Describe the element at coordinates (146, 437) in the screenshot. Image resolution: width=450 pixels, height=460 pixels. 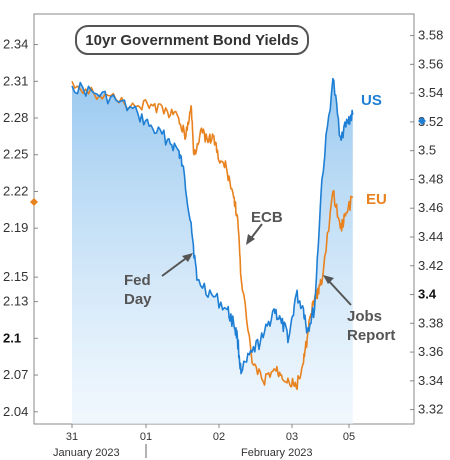
I see `x-tick-label-1: 01` at that location.